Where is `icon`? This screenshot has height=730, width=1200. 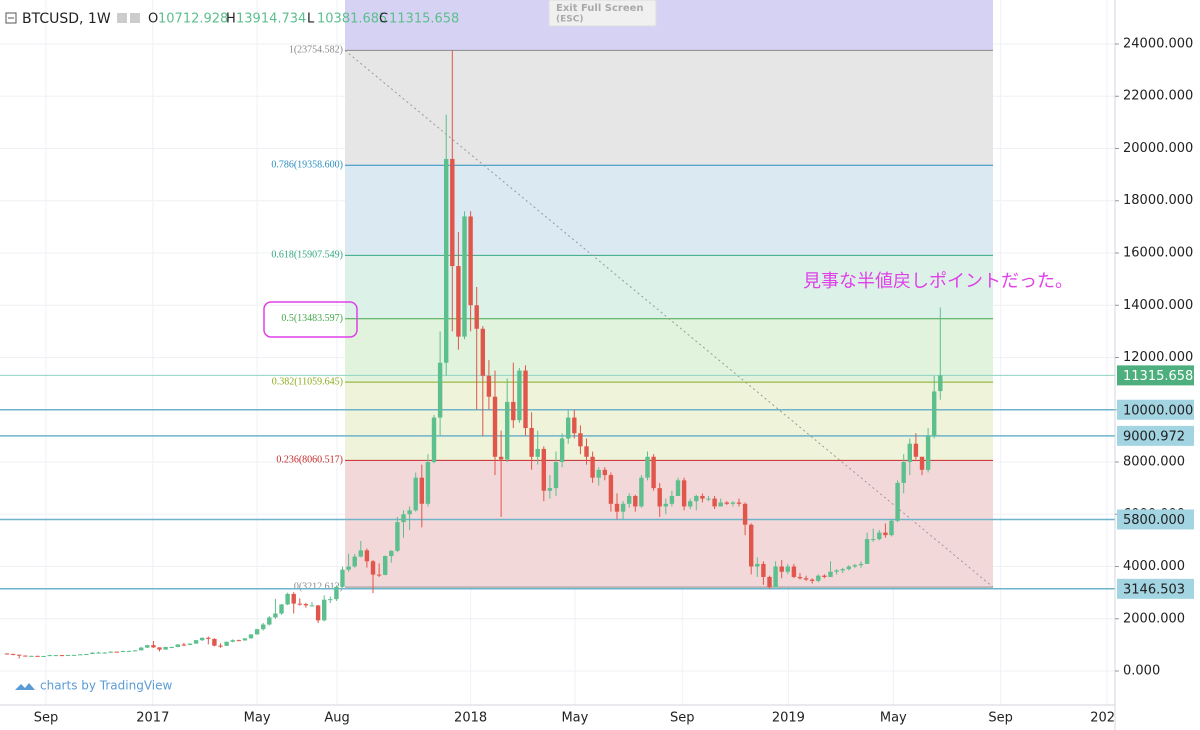 icon is located at coordinates (135, 18).